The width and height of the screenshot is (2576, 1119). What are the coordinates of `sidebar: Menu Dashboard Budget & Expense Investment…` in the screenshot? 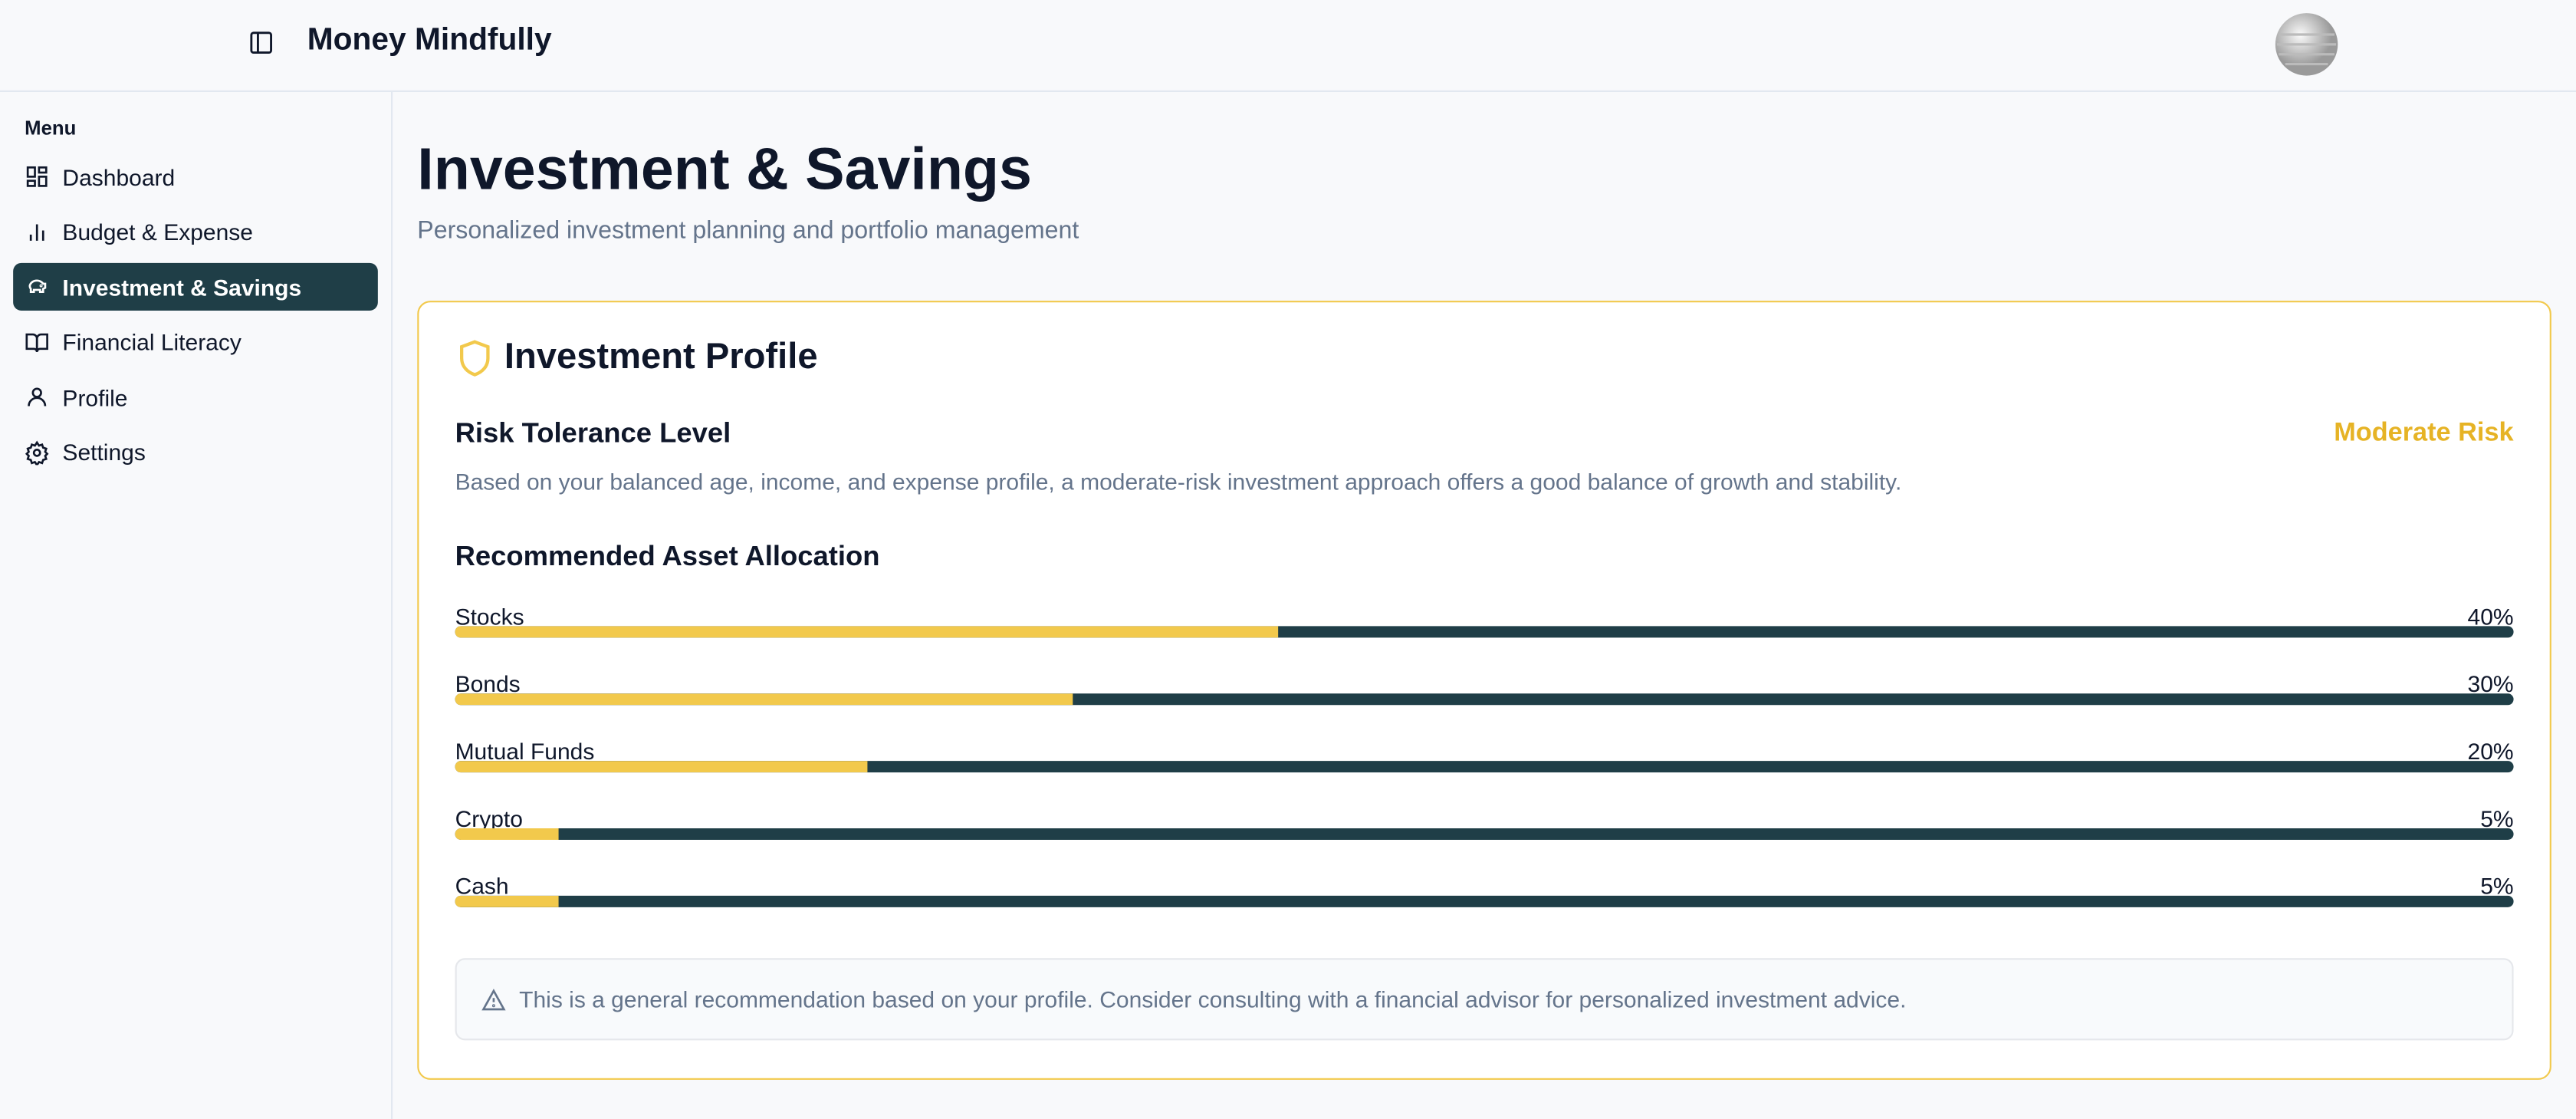 It's located at (196, 605).